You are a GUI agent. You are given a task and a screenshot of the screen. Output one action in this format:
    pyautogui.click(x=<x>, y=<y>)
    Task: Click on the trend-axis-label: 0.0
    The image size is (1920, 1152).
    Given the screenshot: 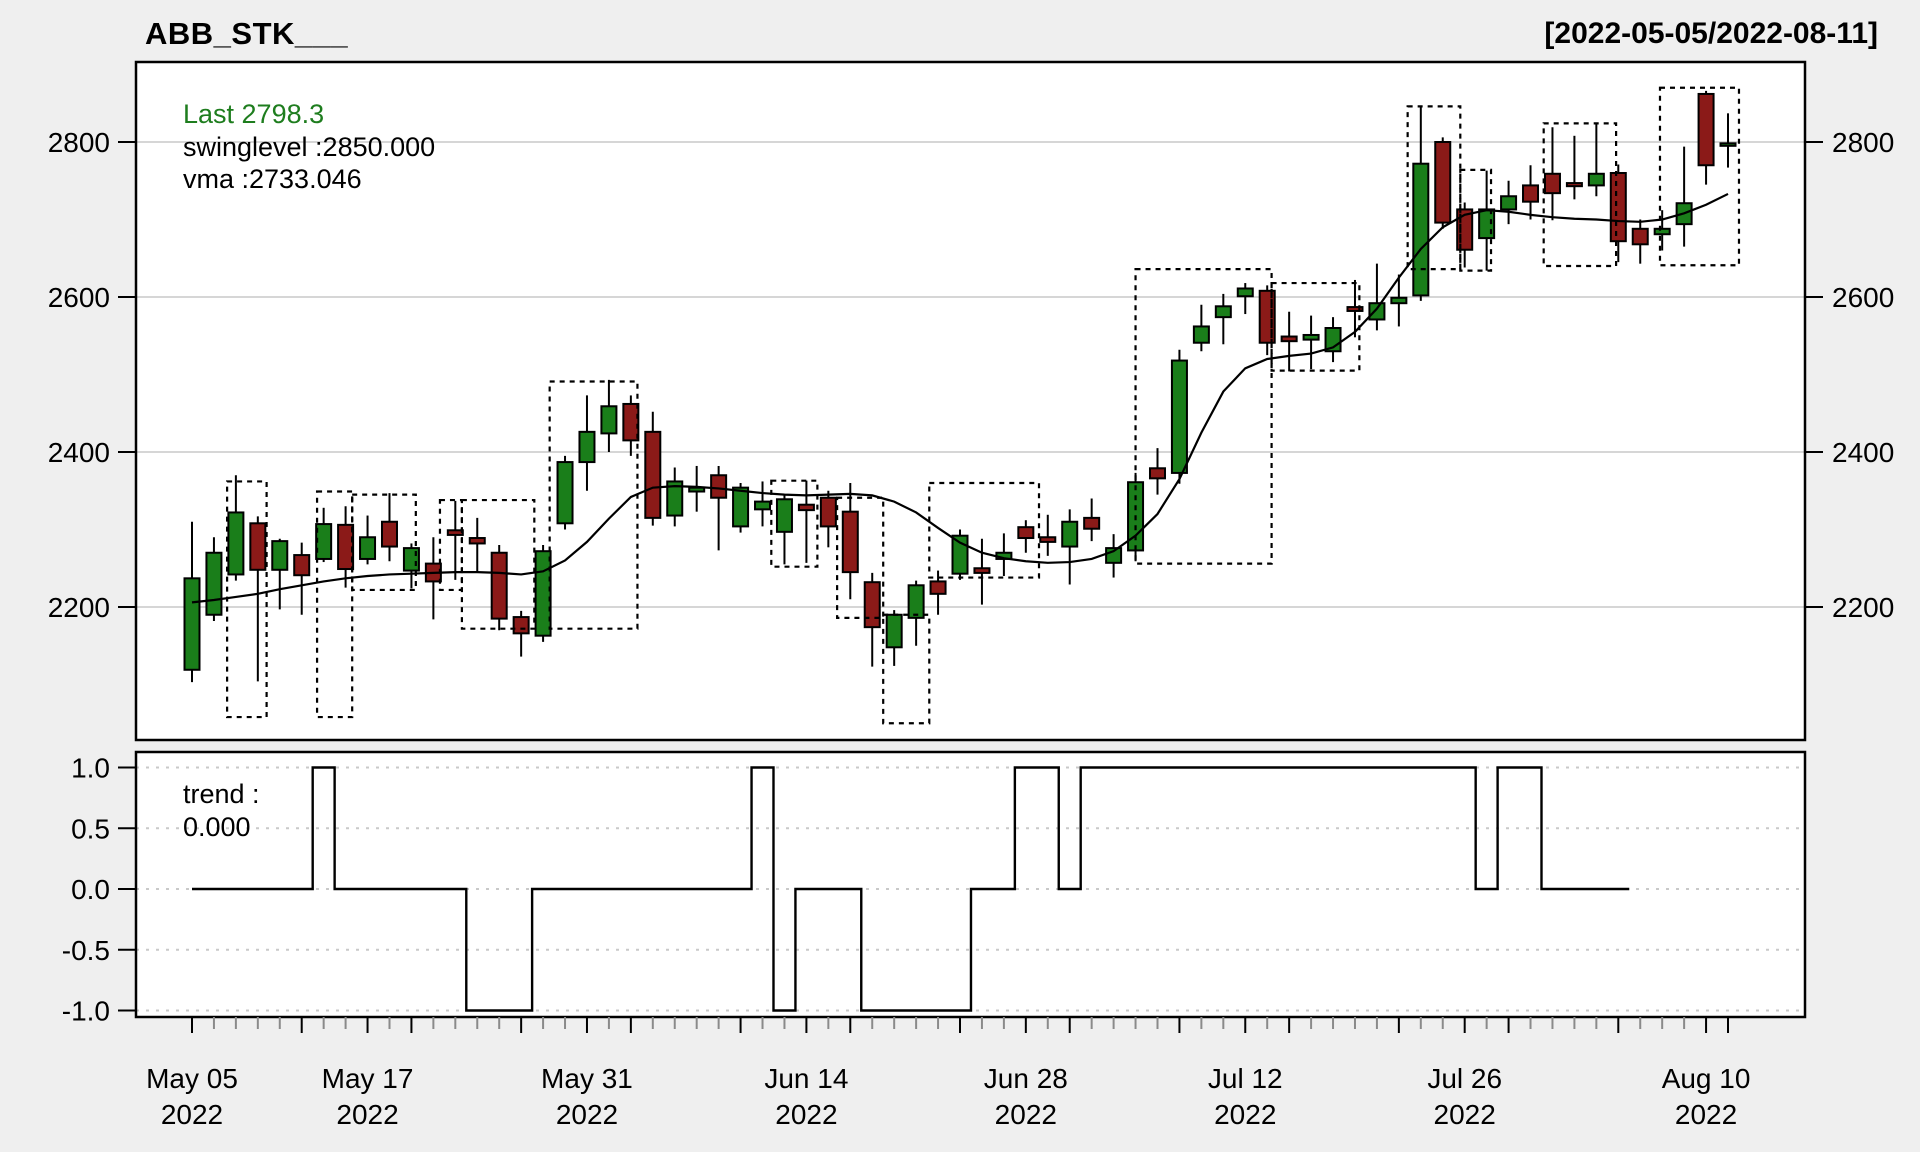 What is the action you would take?
    pyautogui.click(x=90, y=889)
    